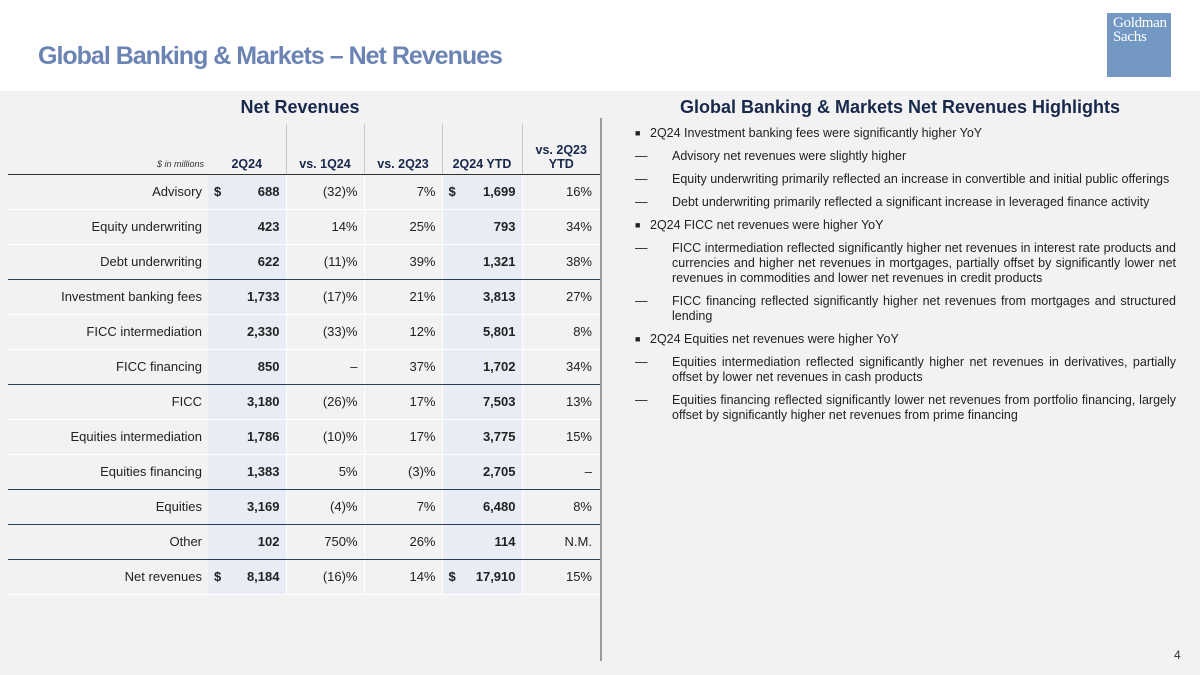 The height and width of the screenshot is (675, 1200). I want to click on value-vs-2q23-ytd: 16%, so click(561, 192).